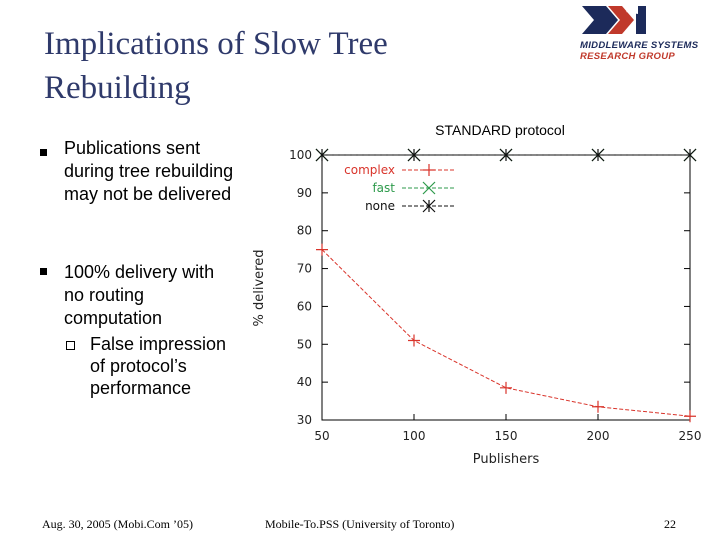 The width and height of the screenshot is (720, 540). Describe the element at coordinates (670, 524) in the screenshot. I see `page-number: 22` at that location.